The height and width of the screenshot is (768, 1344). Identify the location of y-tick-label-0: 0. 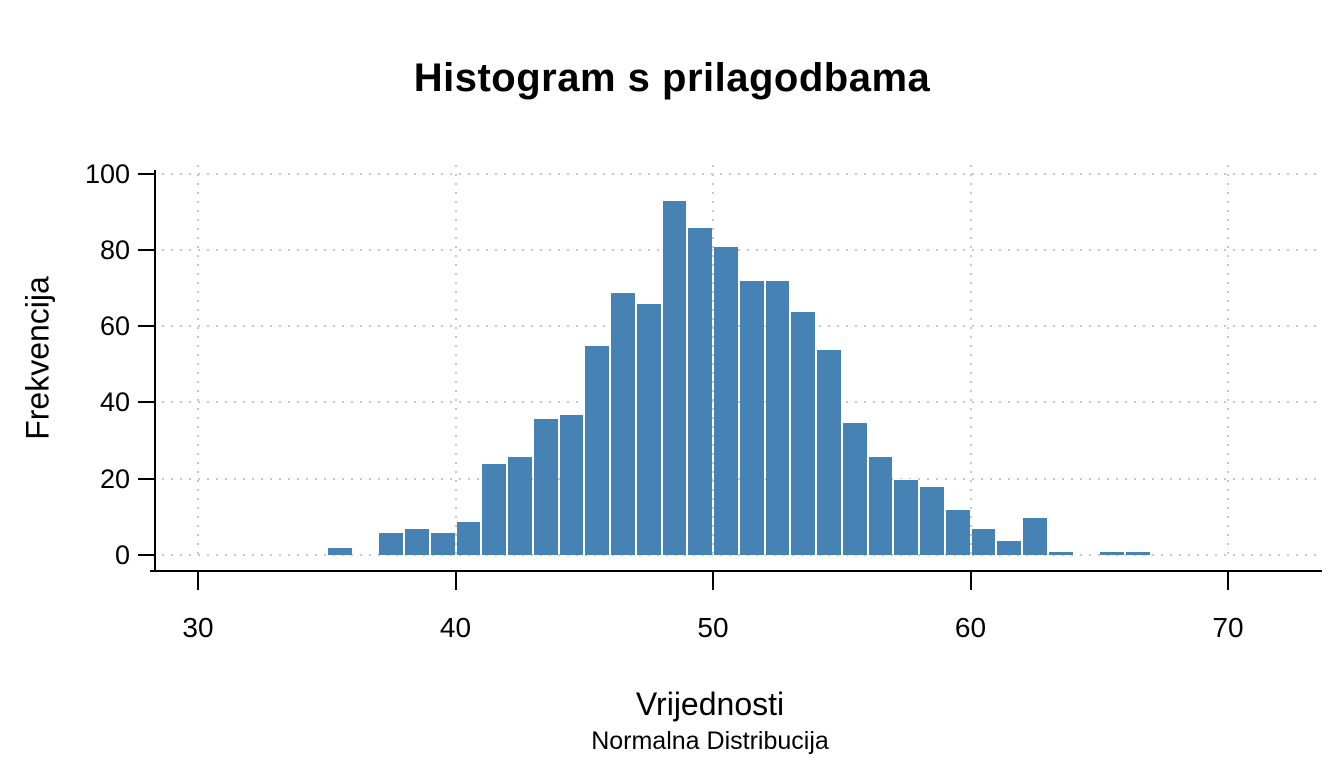
(122, 555).